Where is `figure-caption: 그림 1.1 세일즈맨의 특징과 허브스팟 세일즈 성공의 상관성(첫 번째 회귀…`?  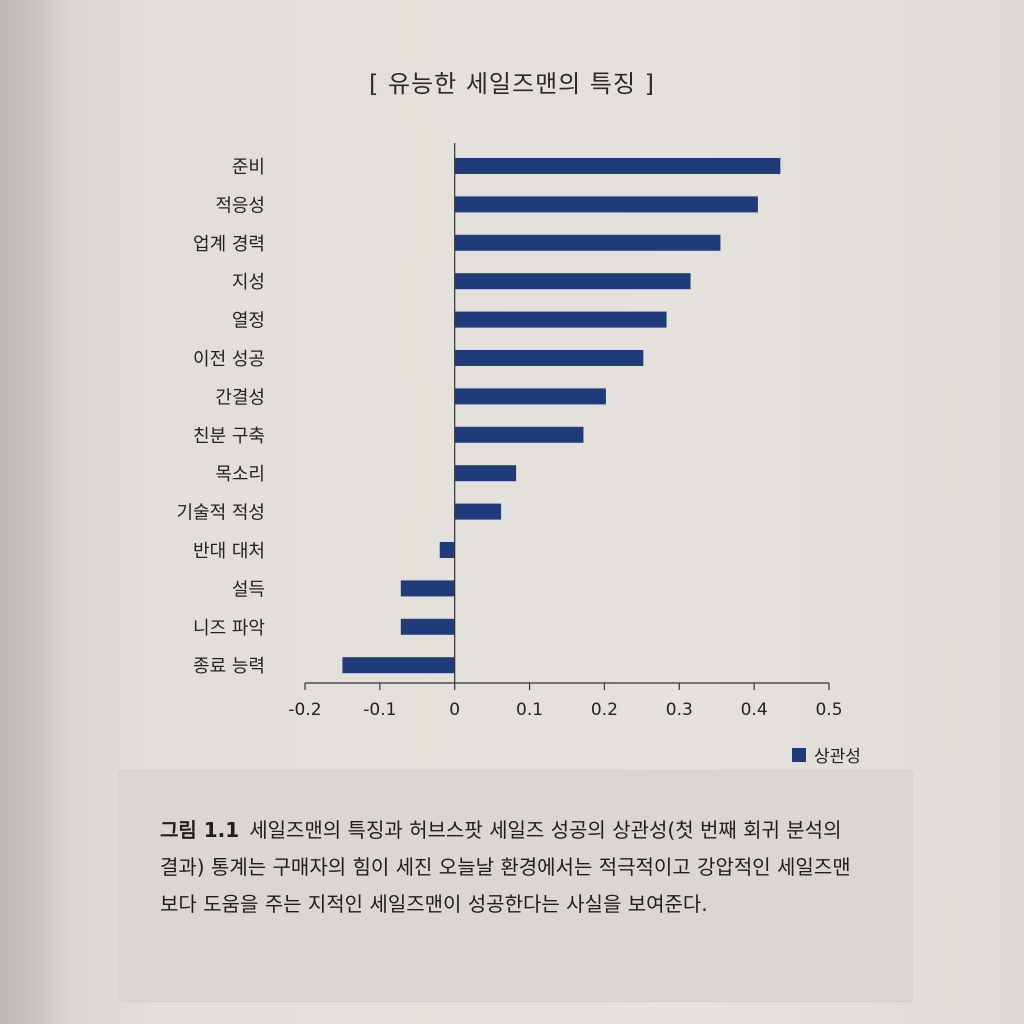 figure-caption: 그림 1.1 세일즈맨의 특징과 허브스팟 세일즈 성공의 상관성(첫 번째 회귀… is located at coordinates (510, 867).